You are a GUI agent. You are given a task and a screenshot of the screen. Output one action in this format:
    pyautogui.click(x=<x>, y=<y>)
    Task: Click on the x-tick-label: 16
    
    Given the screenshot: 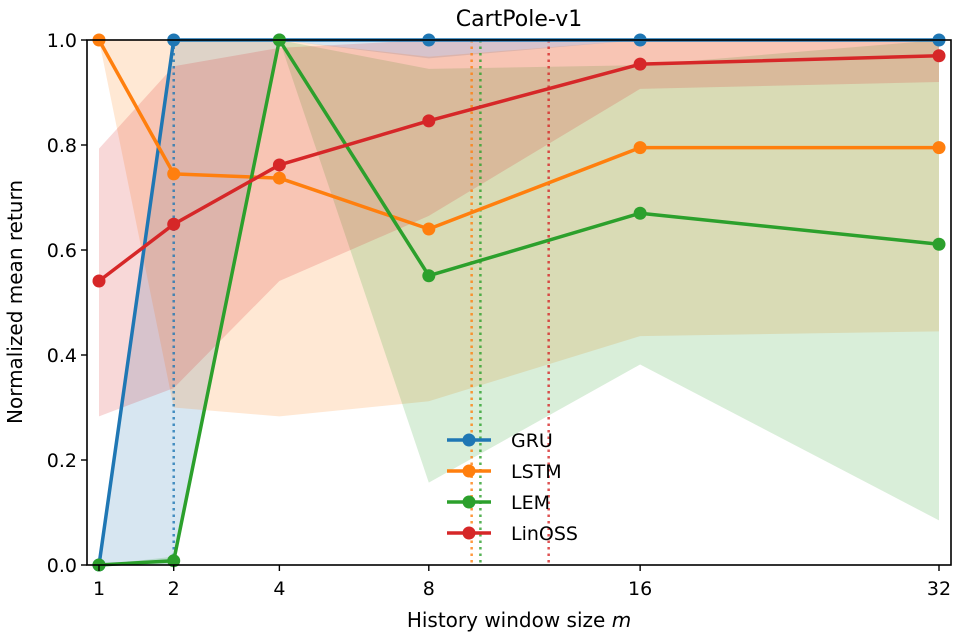 What is the action you would take?
    pyautogui.click(x=640, y=589)
    